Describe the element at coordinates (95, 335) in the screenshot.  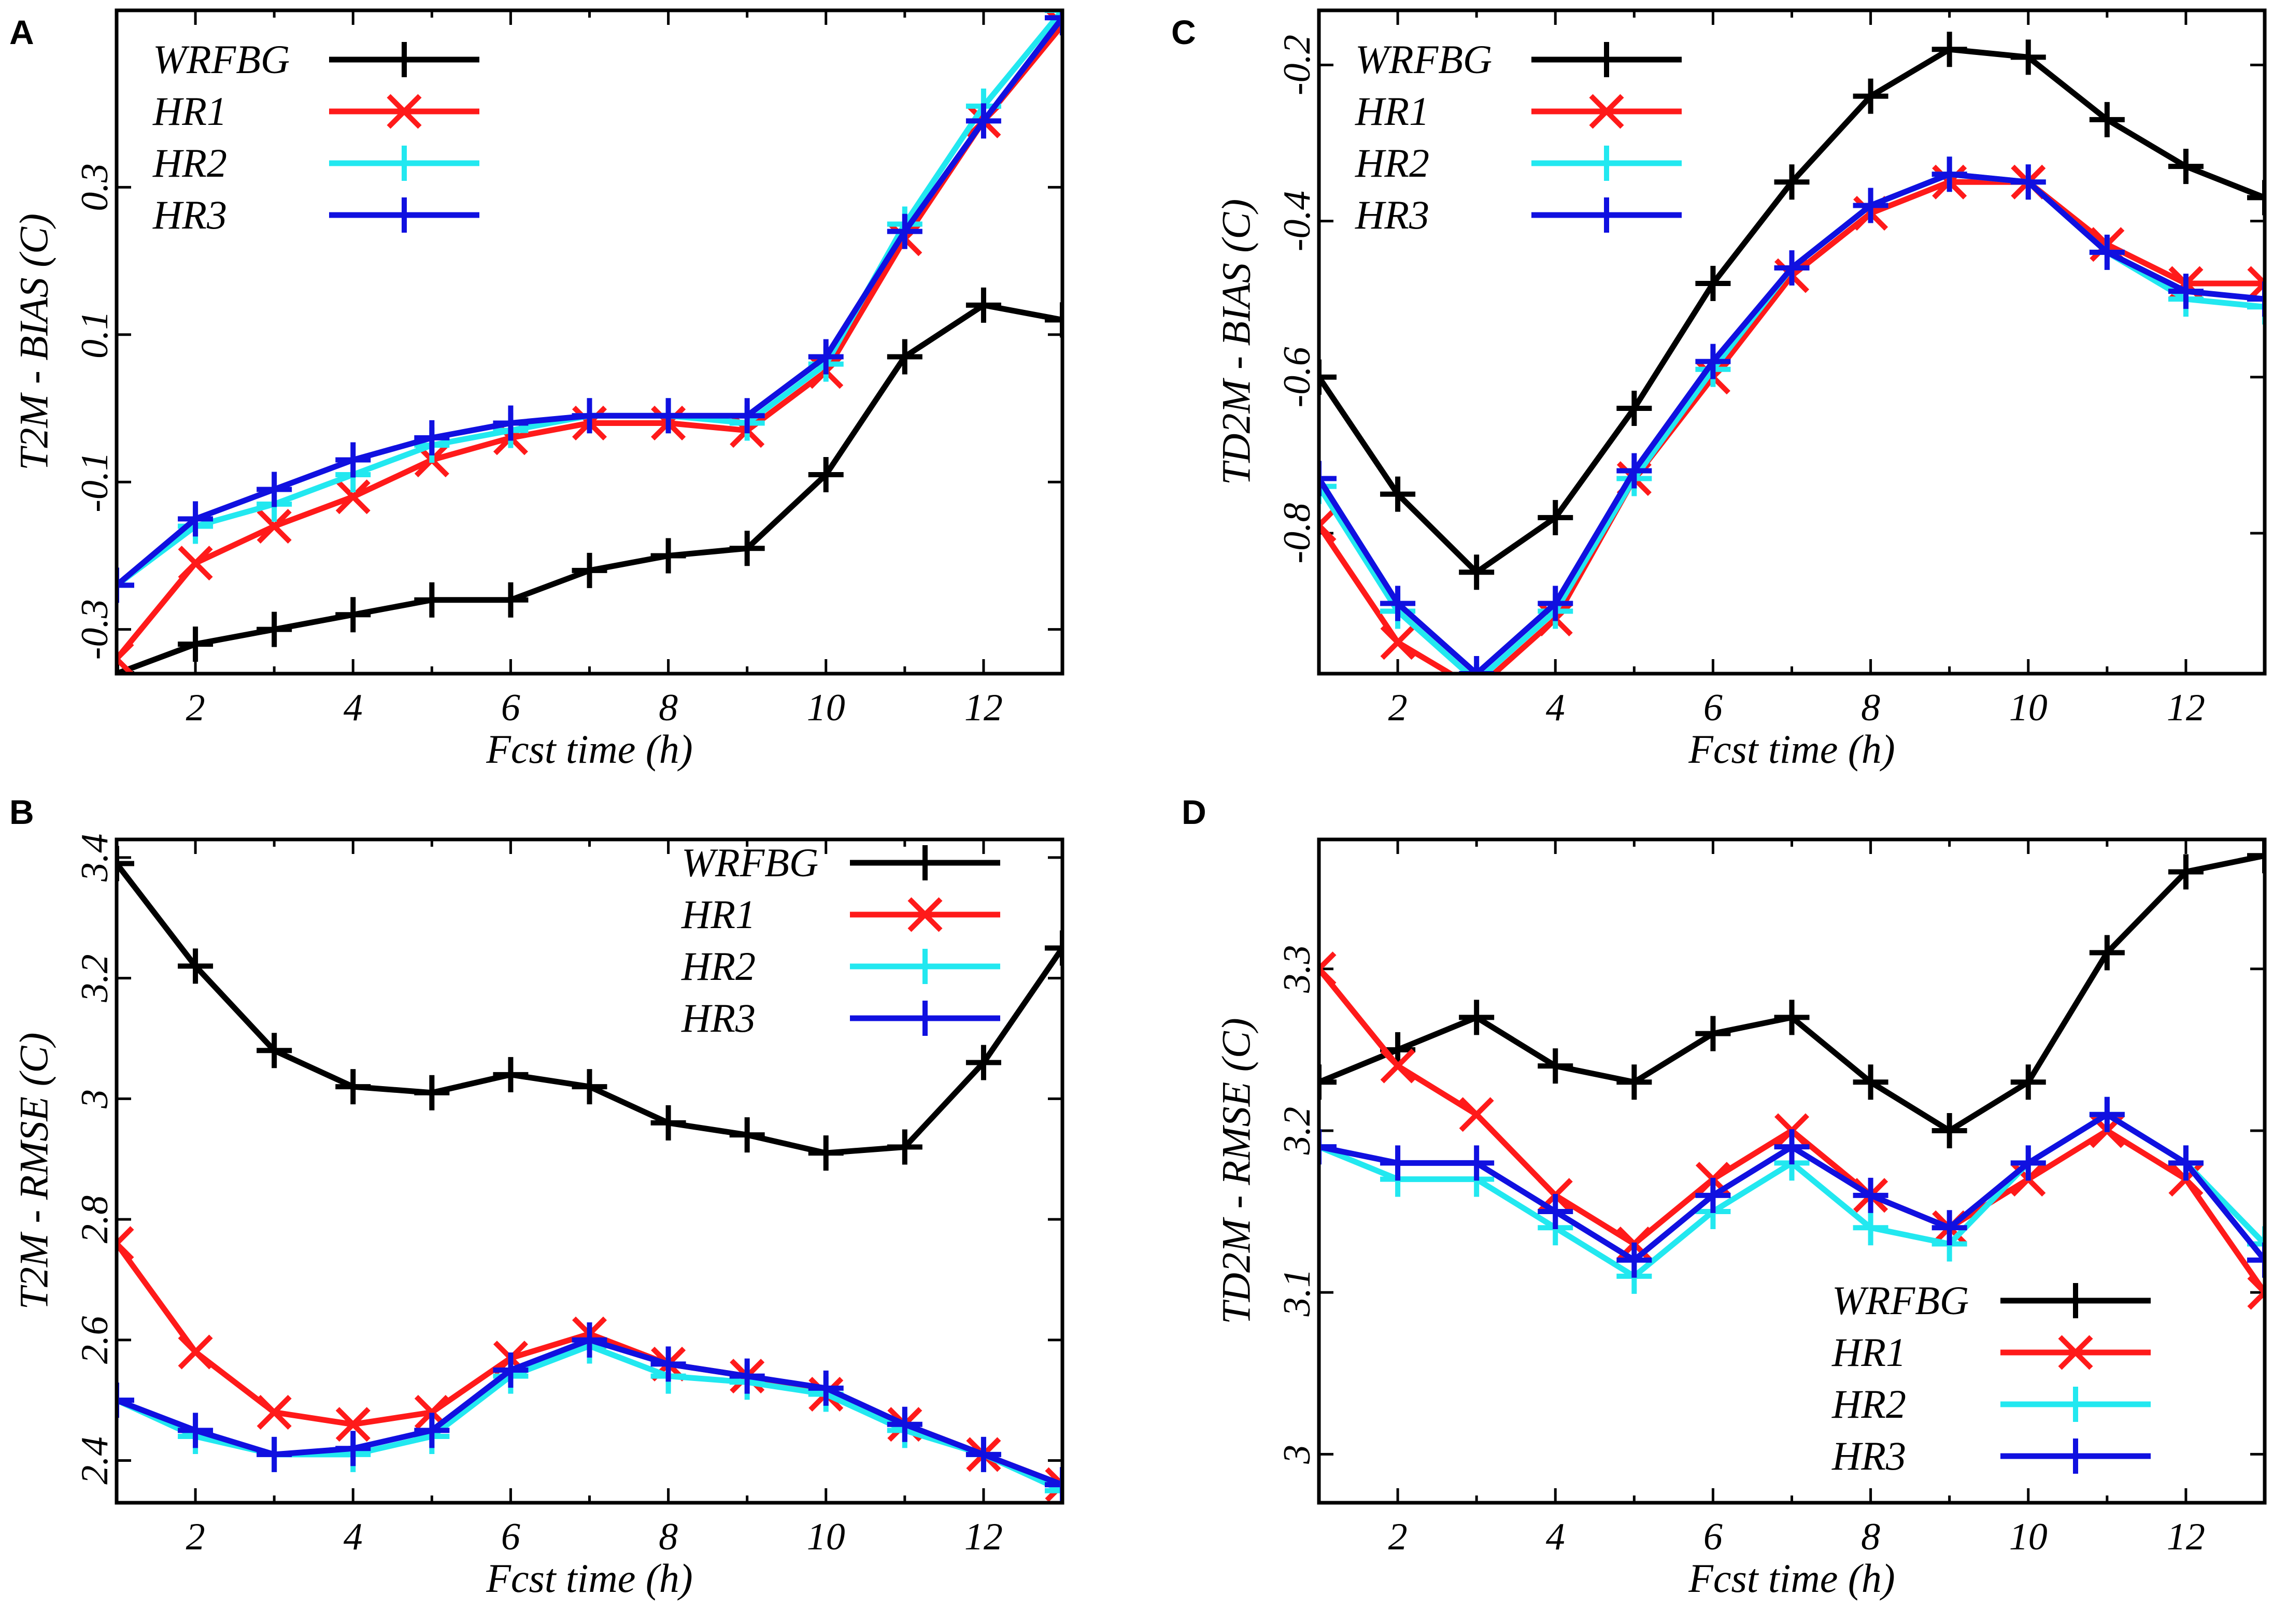
I see `y-tick-label: 0.1` at that location.